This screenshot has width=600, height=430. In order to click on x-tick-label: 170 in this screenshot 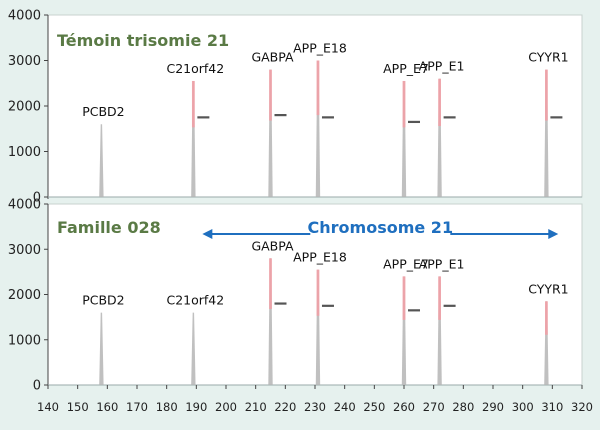, I will do `click(137, 407)`.